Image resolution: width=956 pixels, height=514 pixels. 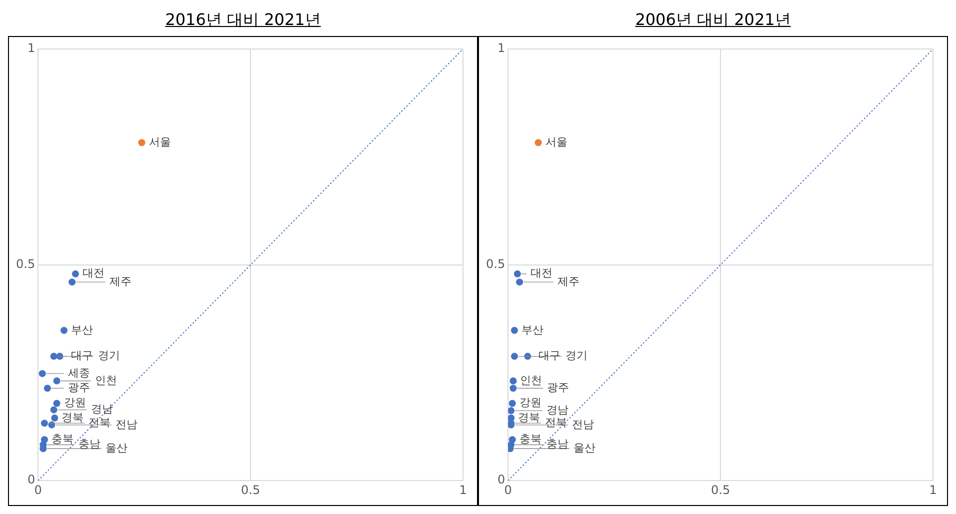 I want to click on chart-title: 2006년 대비 2021년, so click(x=713, y=20).